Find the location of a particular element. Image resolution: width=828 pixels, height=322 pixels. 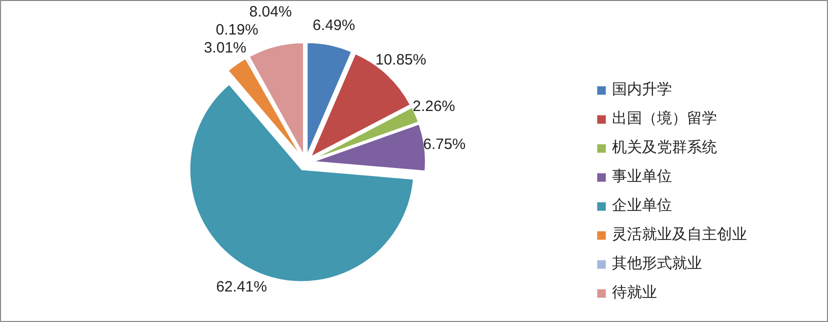

legend-label: 国内升学 is located at coordinates (642, 89).